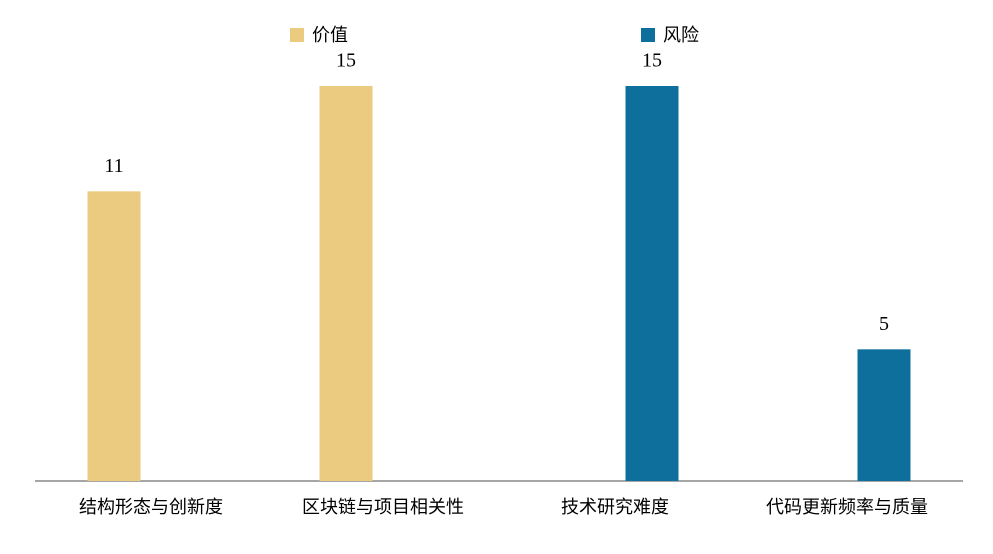 The height and width of the screenshot is (554, 993). Describe the element at coordinates (615, 507) in the screenshot. I see `x-tick-label: 技术研究难度` at that location.